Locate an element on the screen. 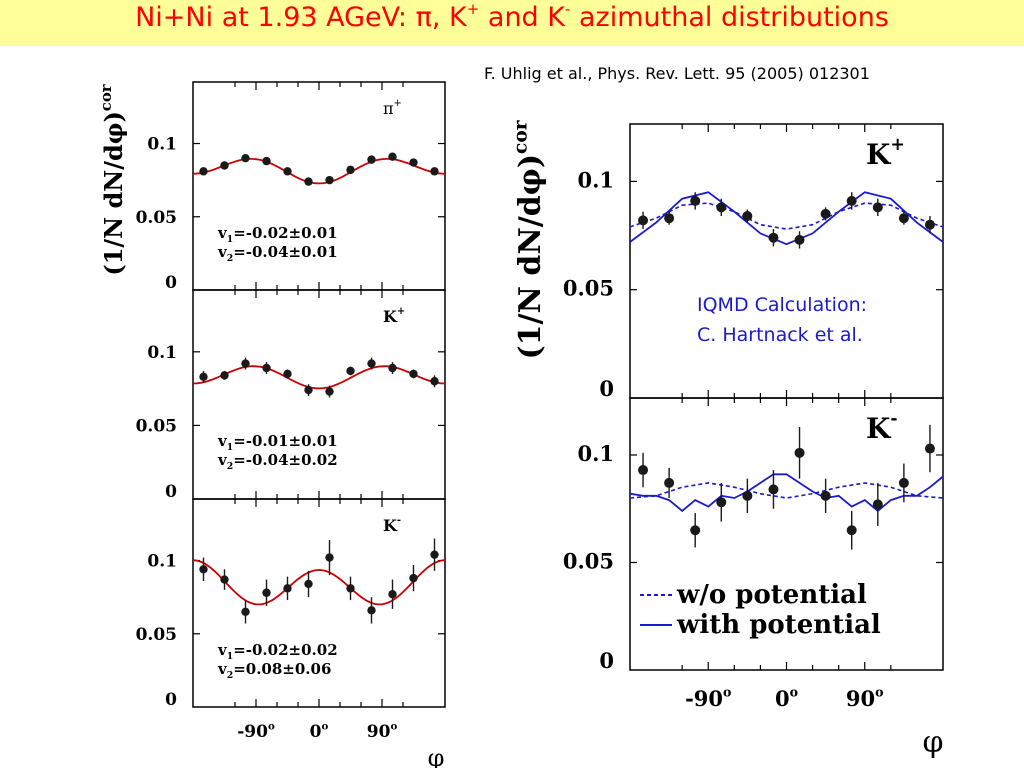  v1-annotation-rest: =-0.01±0.01 is located at coordinates (285, 441).